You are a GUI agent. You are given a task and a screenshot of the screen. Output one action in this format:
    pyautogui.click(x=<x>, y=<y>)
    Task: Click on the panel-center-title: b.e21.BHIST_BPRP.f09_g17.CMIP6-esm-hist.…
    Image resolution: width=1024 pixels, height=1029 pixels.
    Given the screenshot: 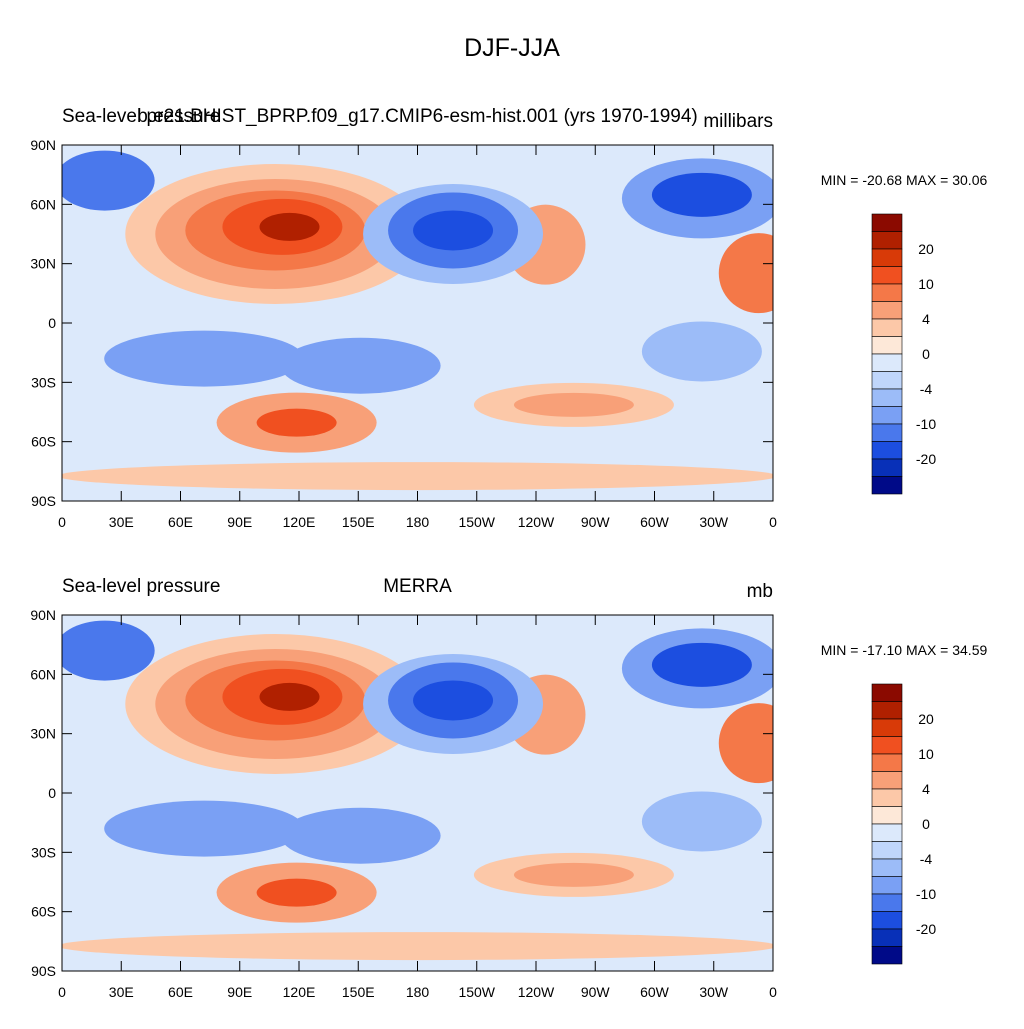 What is the action you would take?
    pyautogui.click(x=417, y=116)
    